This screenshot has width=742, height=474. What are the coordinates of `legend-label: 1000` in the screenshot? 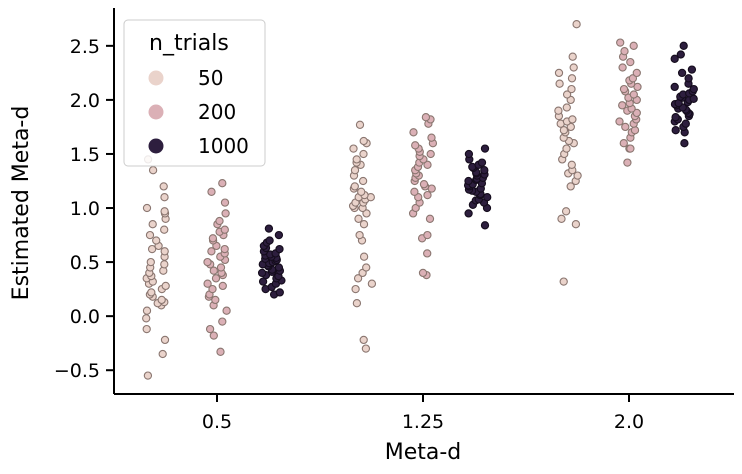 It's located at (223, 146).